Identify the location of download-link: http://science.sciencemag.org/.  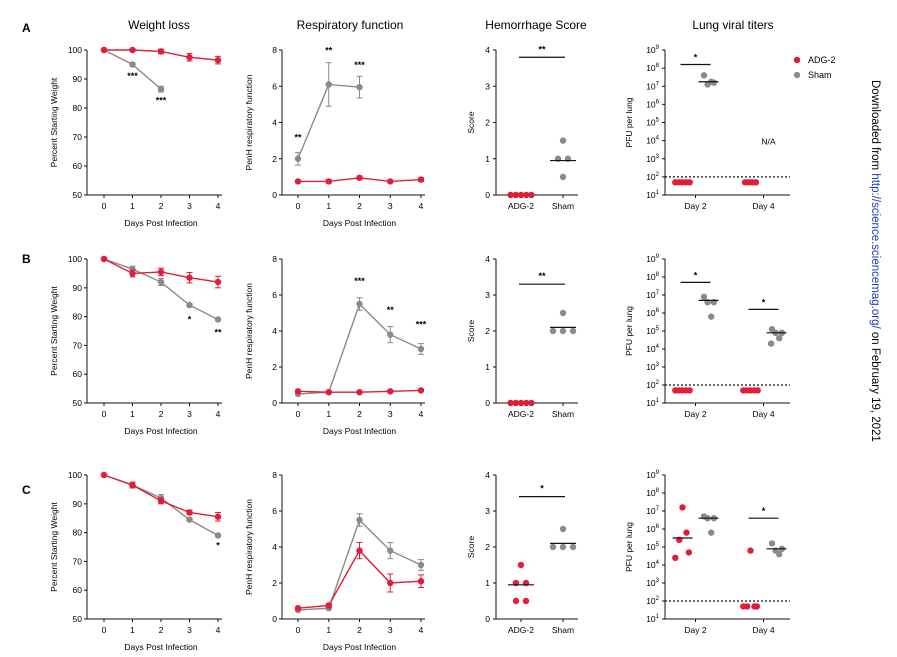
(875, 251).